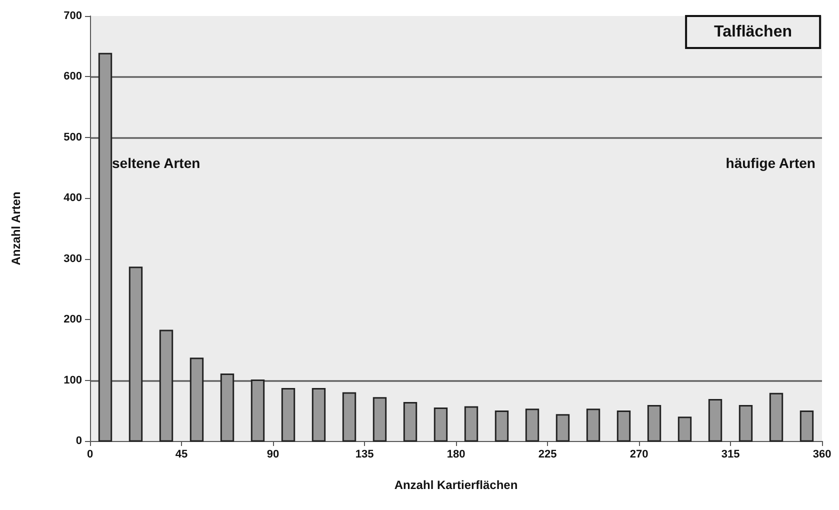  Describe the element at coordinates (730, 454) in the screenshot. I see `x-tick-label: 315` at that location.